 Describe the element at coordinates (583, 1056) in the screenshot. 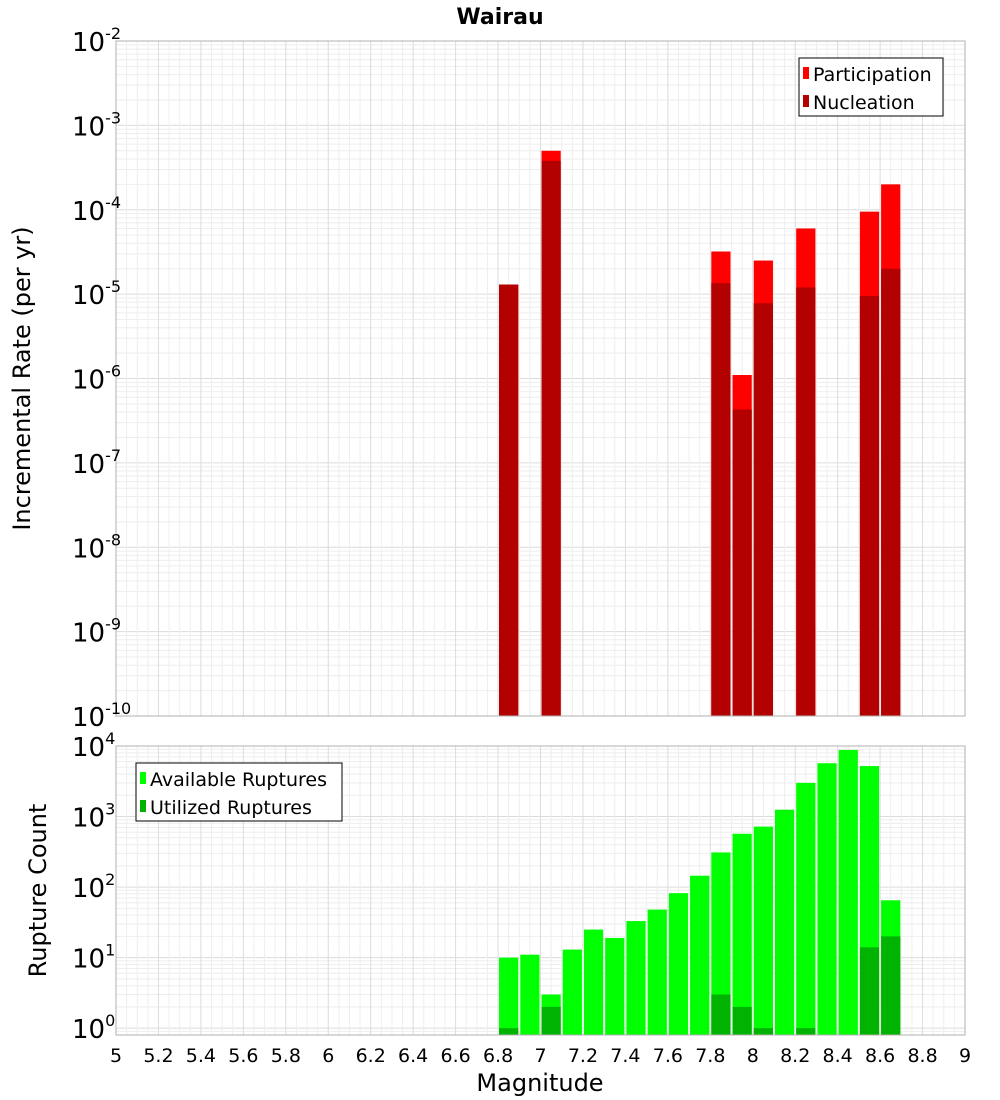

I see `x-tick-label: 7.2` at that location.